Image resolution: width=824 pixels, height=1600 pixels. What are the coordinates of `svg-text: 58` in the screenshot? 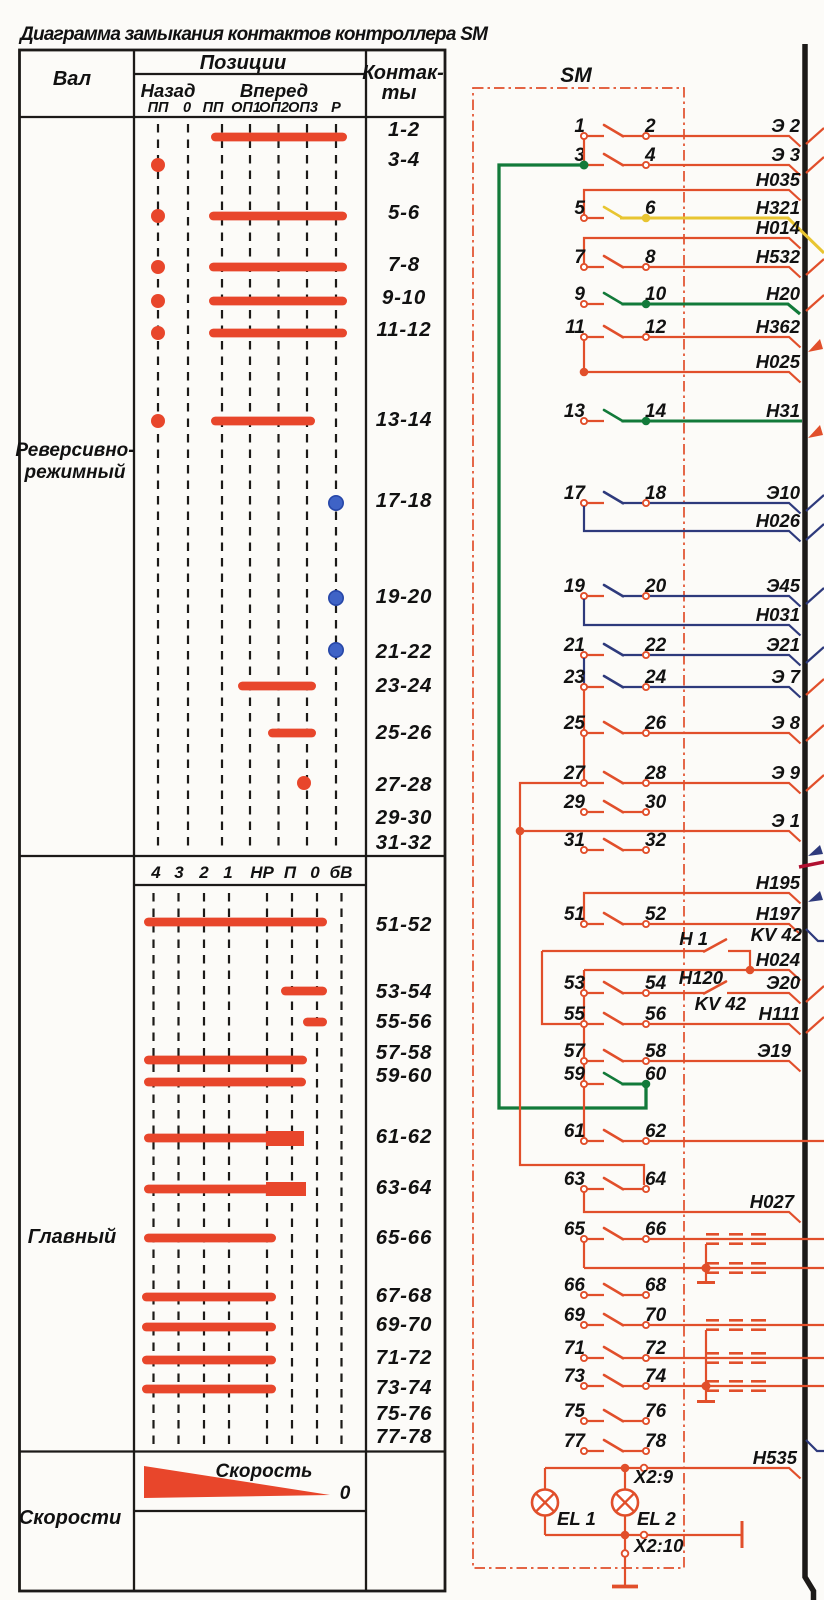 It's located at (656, 1051).